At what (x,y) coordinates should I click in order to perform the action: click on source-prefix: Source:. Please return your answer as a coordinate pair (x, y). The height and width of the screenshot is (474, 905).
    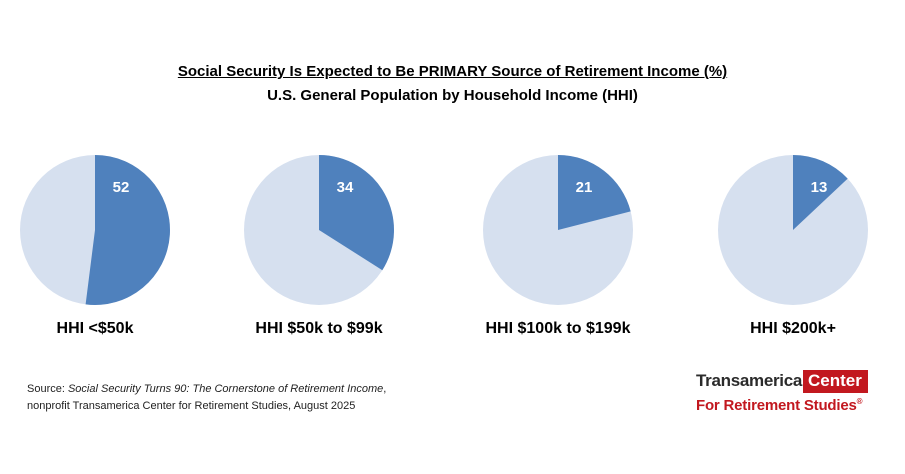
    Looking at the image, I should click on (47, 389).